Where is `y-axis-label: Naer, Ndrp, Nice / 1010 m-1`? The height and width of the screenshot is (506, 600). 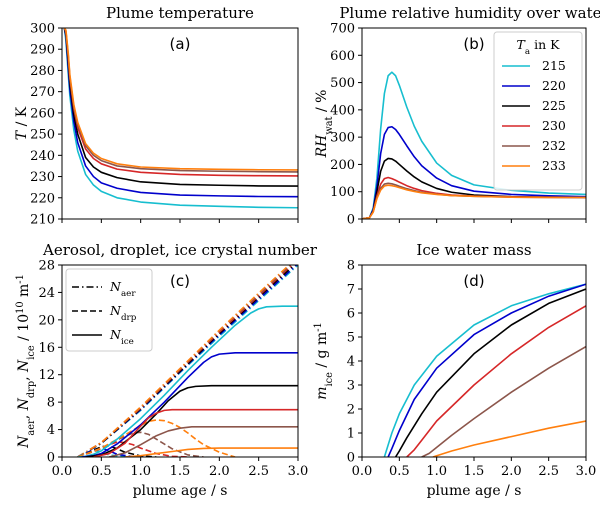 y-axis-label: Naer, Ndrp, Nice / 1010 m-1 is located at coordinates (26, 361).